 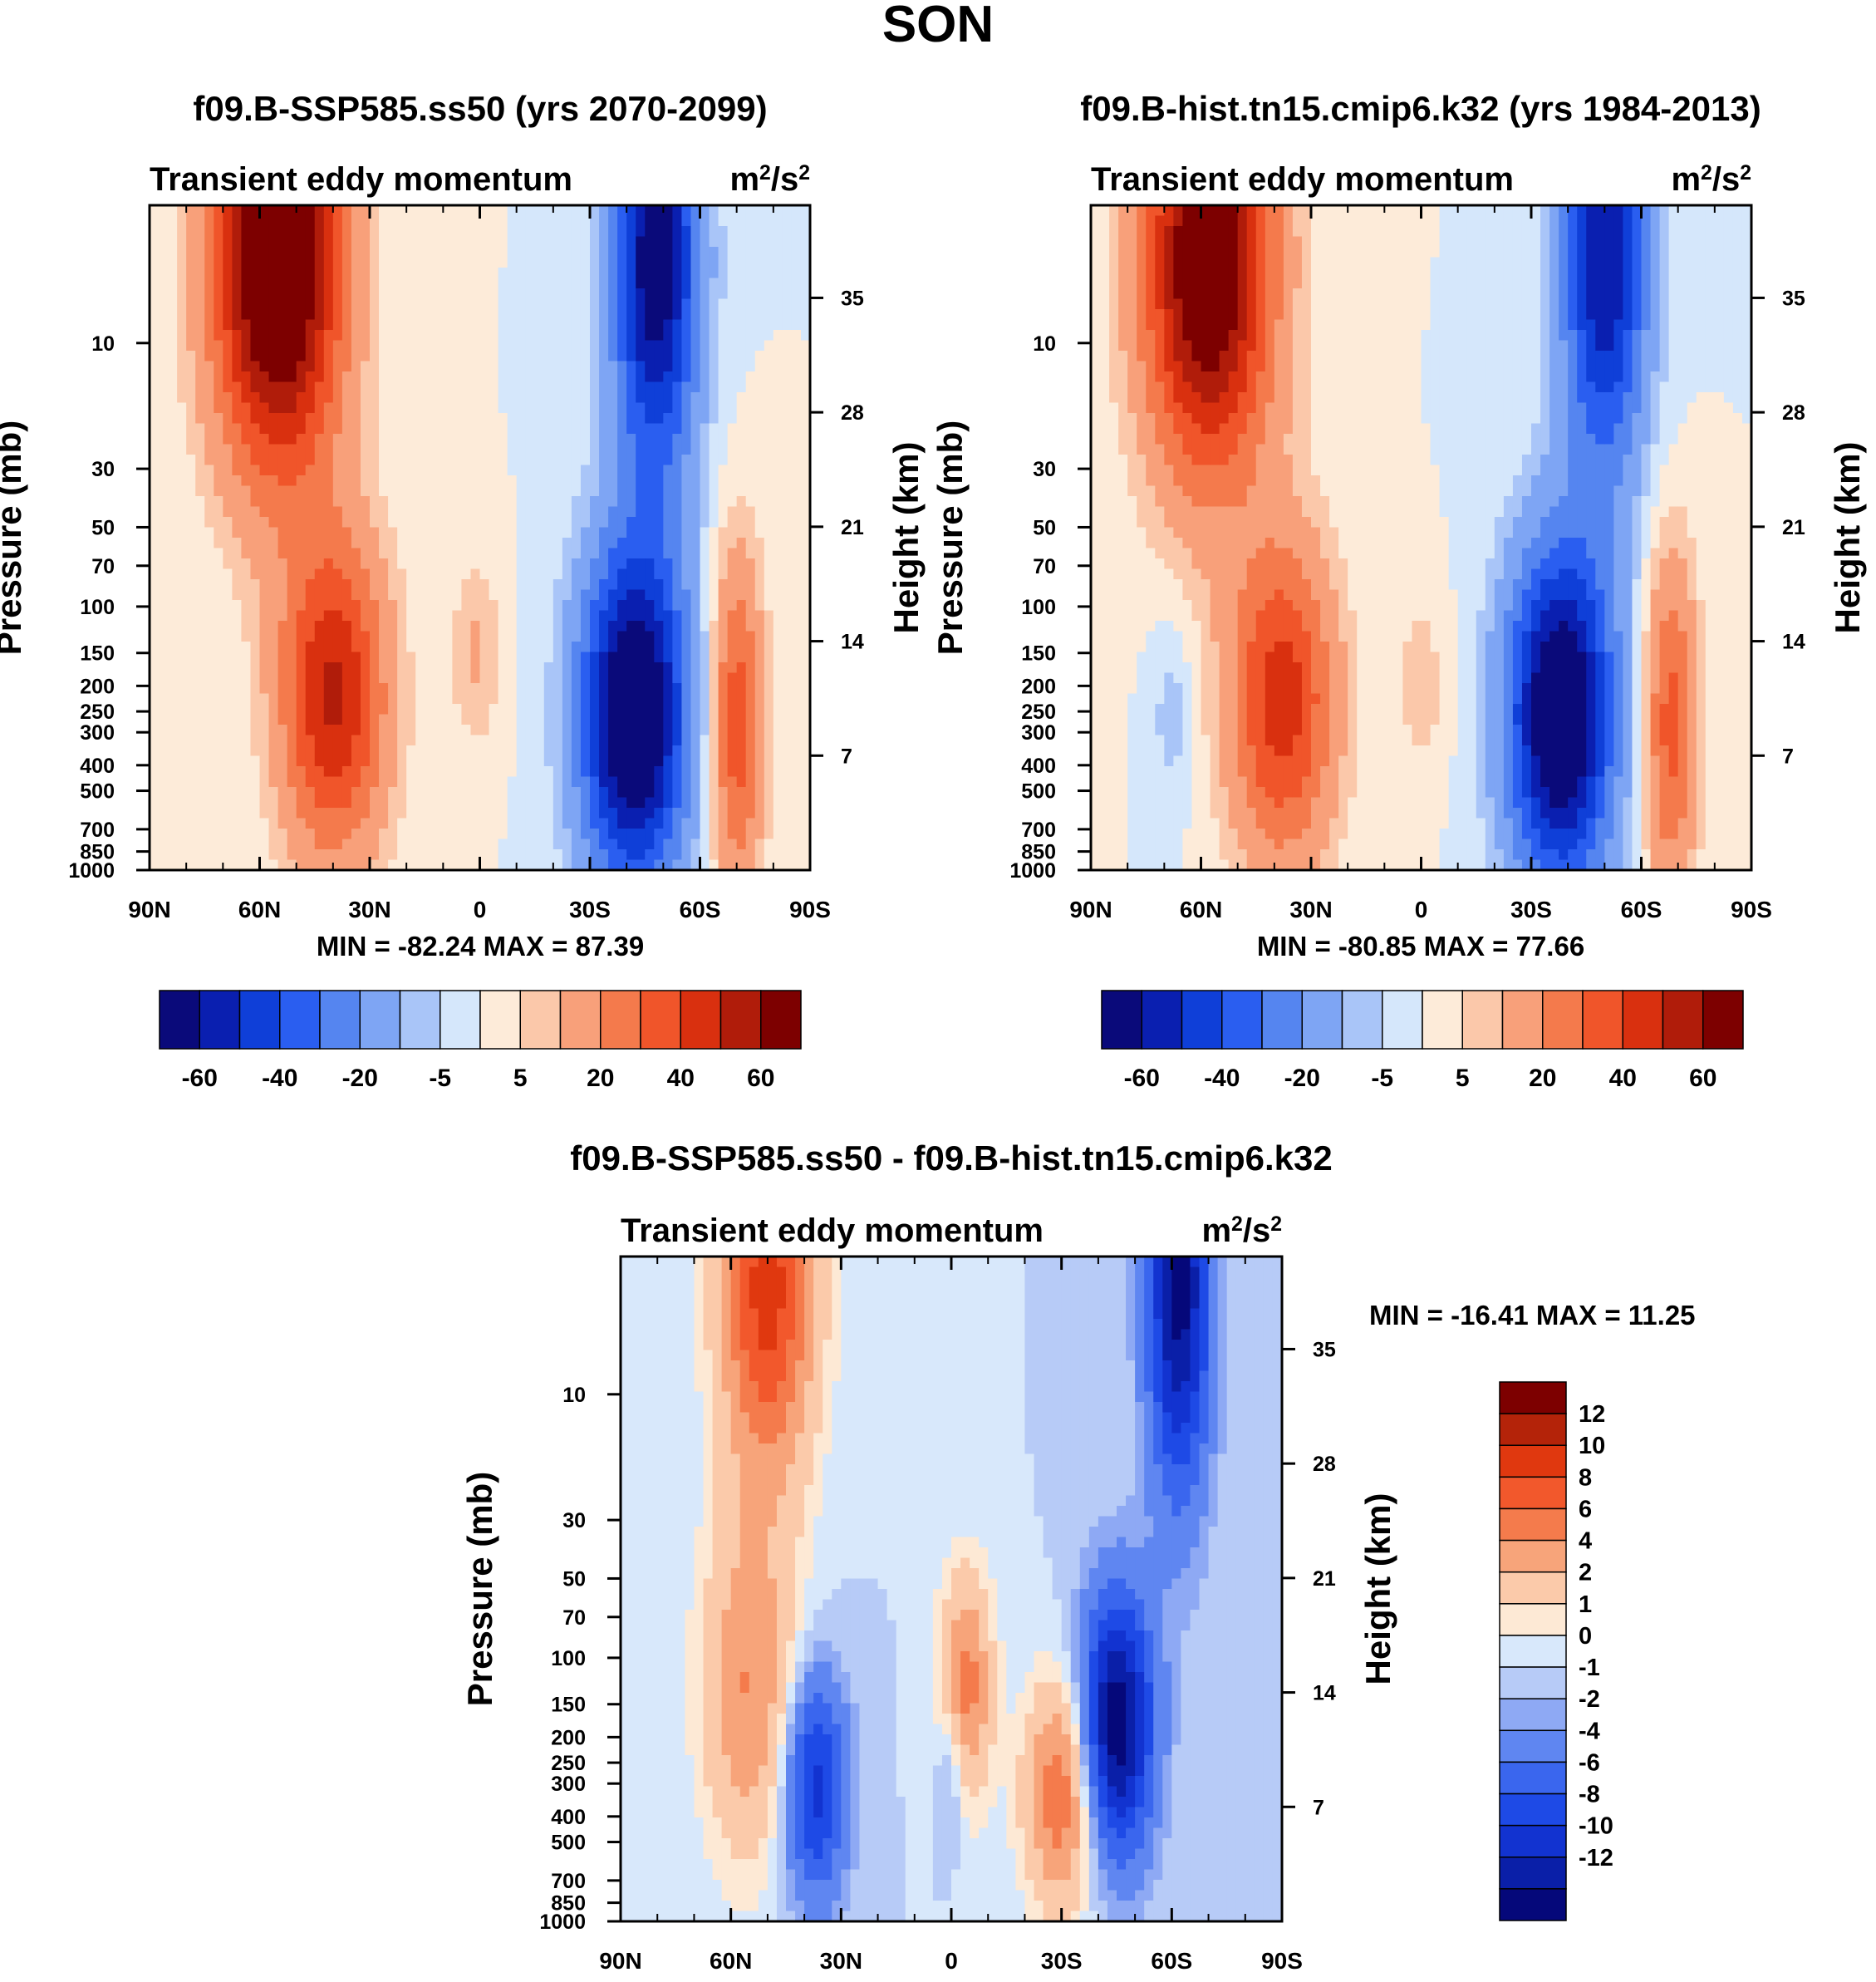 I want to click on left-string: Transient eddy momentum, so click(x=1302, y=179).